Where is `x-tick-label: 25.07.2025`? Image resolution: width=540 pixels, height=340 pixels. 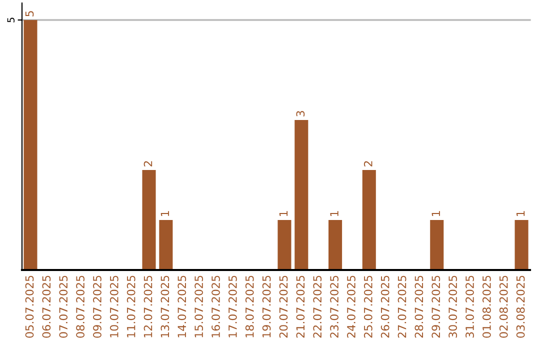
x-tick-label: 25.07.2025 is located at coordinates (368, 307).